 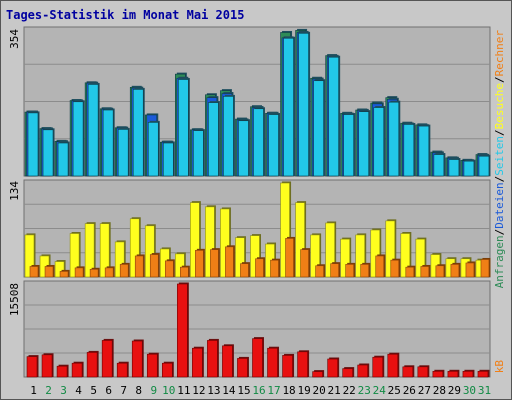 What do you see at coordinates (409, 390) in the screenshot?
I see `x-tick-label: 26` at bounding box center [409, 390].